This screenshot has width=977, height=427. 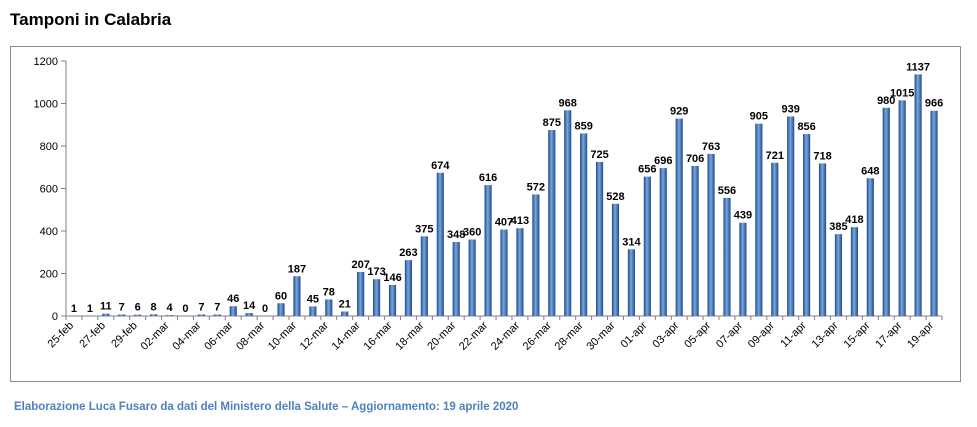 What do you see at coordinates (124, 335) in the screenshot?
I see `x-tick-label: 29-feb` at bounding box center [124, 335].